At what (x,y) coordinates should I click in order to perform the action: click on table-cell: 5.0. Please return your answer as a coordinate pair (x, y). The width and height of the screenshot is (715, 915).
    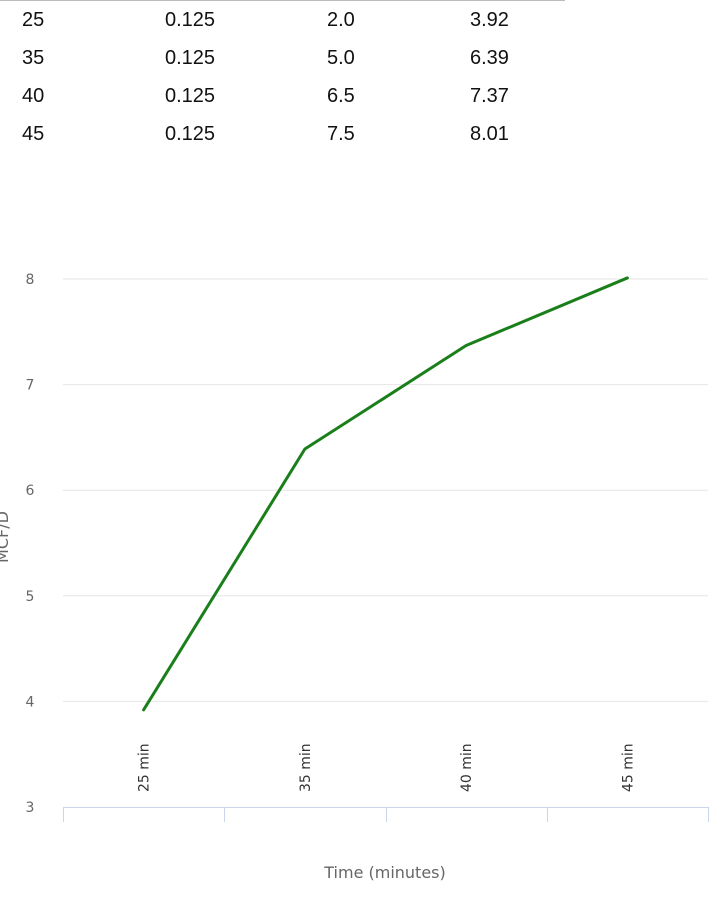
    Looking at the image, I should click on (341, 58).